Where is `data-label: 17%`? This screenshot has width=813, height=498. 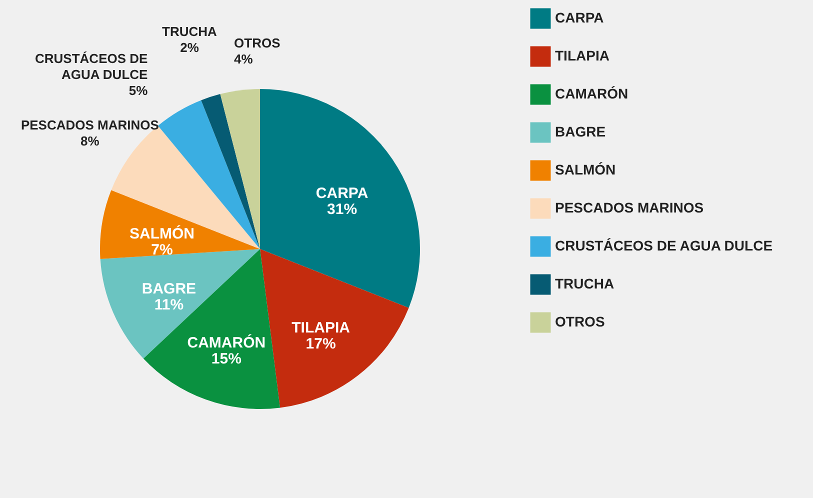
data-label: 17% is located at coordinates (321, 343).